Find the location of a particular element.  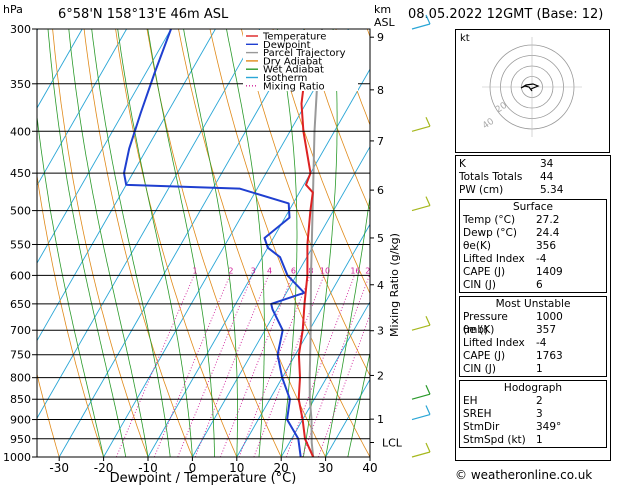

pressure-tick-label: 800 is located at coordinates (20, 378).